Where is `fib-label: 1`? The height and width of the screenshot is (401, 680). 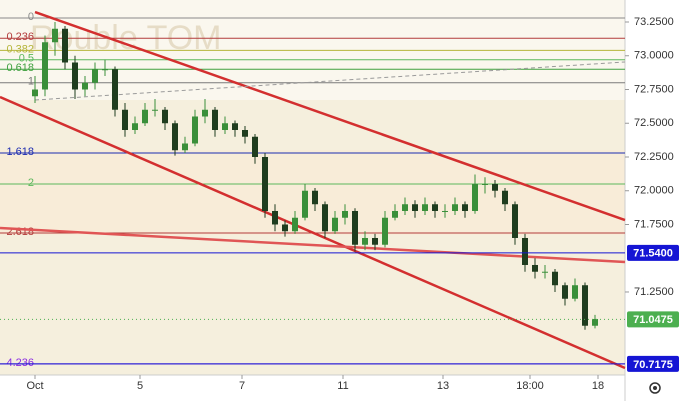
fib-label: 1 is located at coordinates (31, 82).